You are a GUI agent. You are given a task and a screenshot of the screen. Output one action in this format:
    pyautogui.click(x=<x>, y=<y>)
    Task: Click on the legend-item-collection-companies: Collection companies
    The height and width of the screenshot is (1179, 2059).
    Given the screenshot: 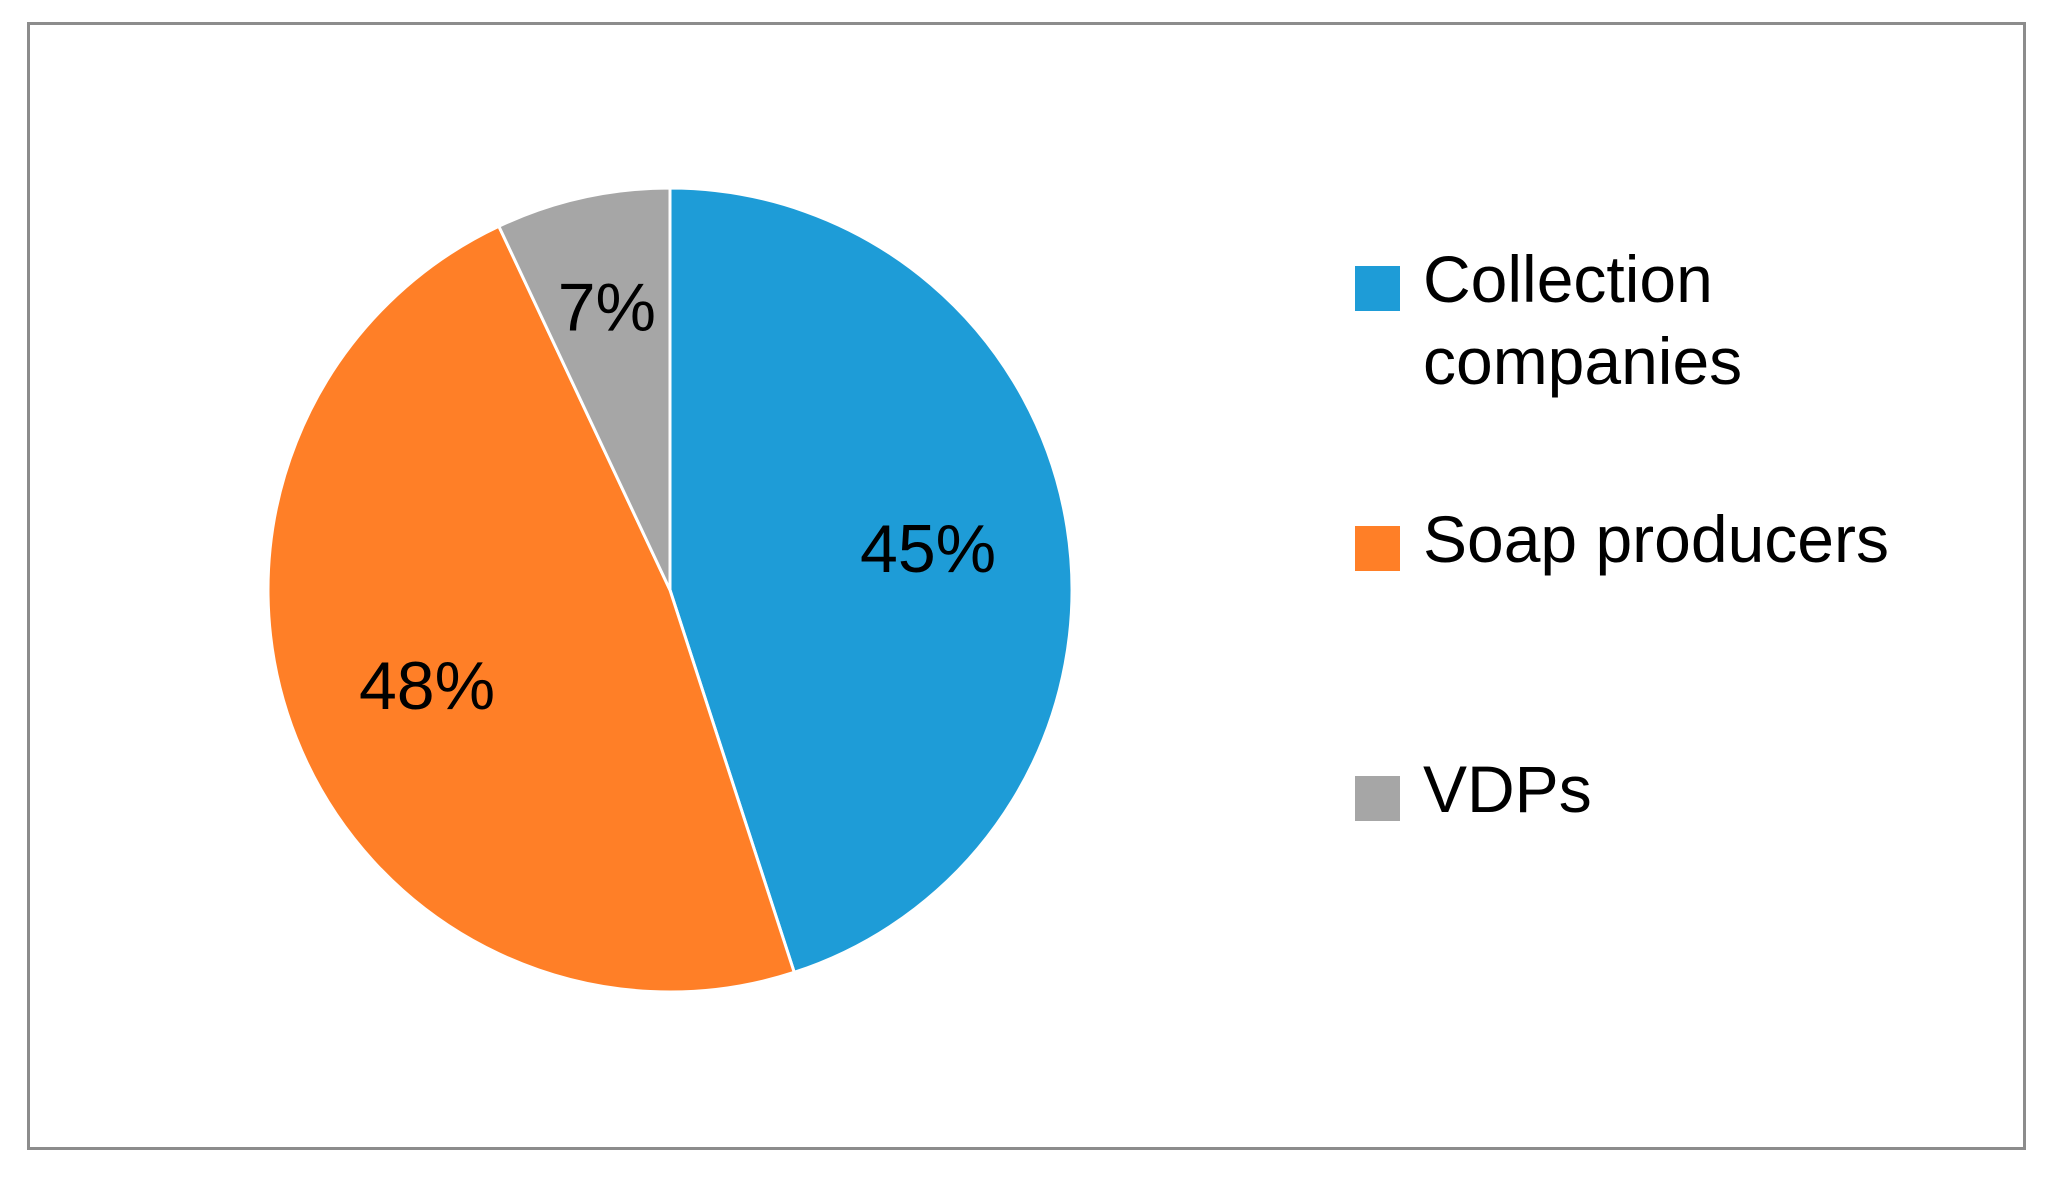 What is the action you would take?
    pyautogui.click(x=1669, y=320)
    